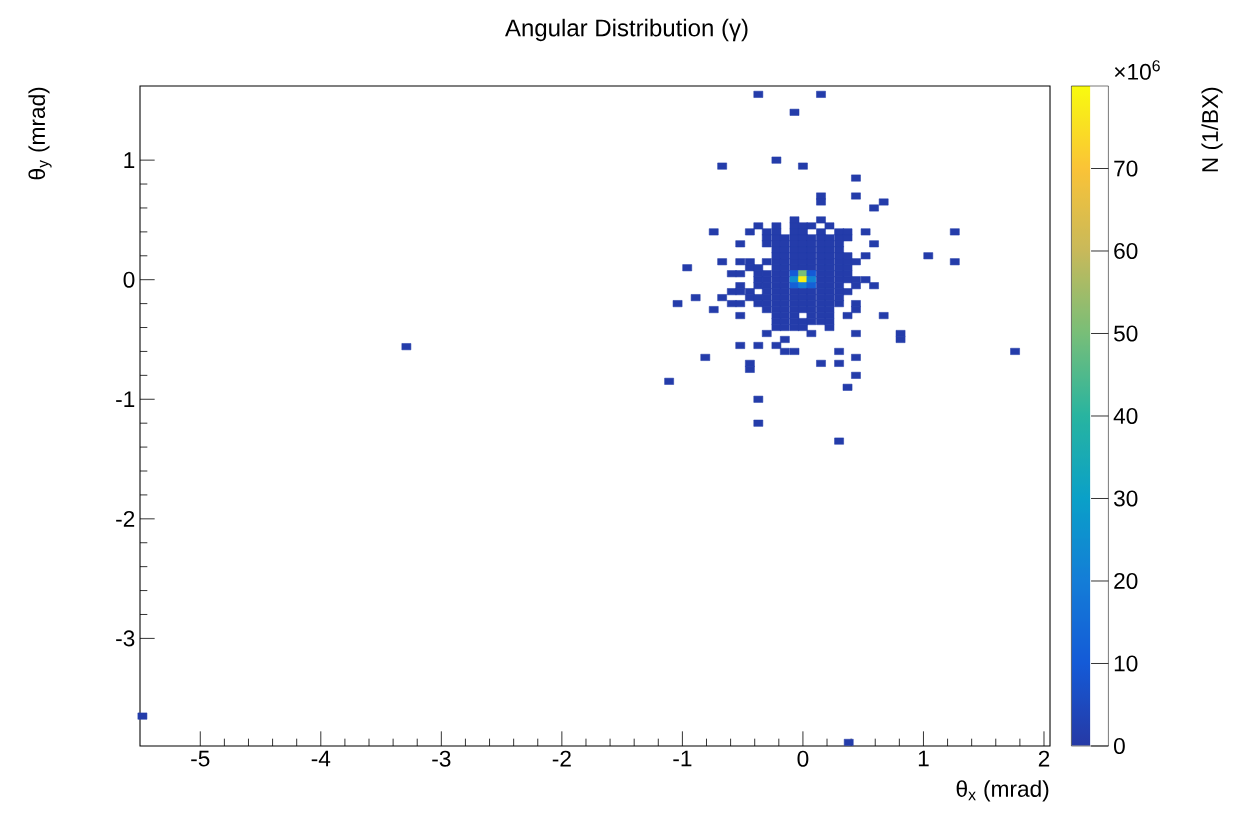  Describe the element at coordinates (1125, 416) in the screenshot. I see `color-bar-label: 40` at that location.